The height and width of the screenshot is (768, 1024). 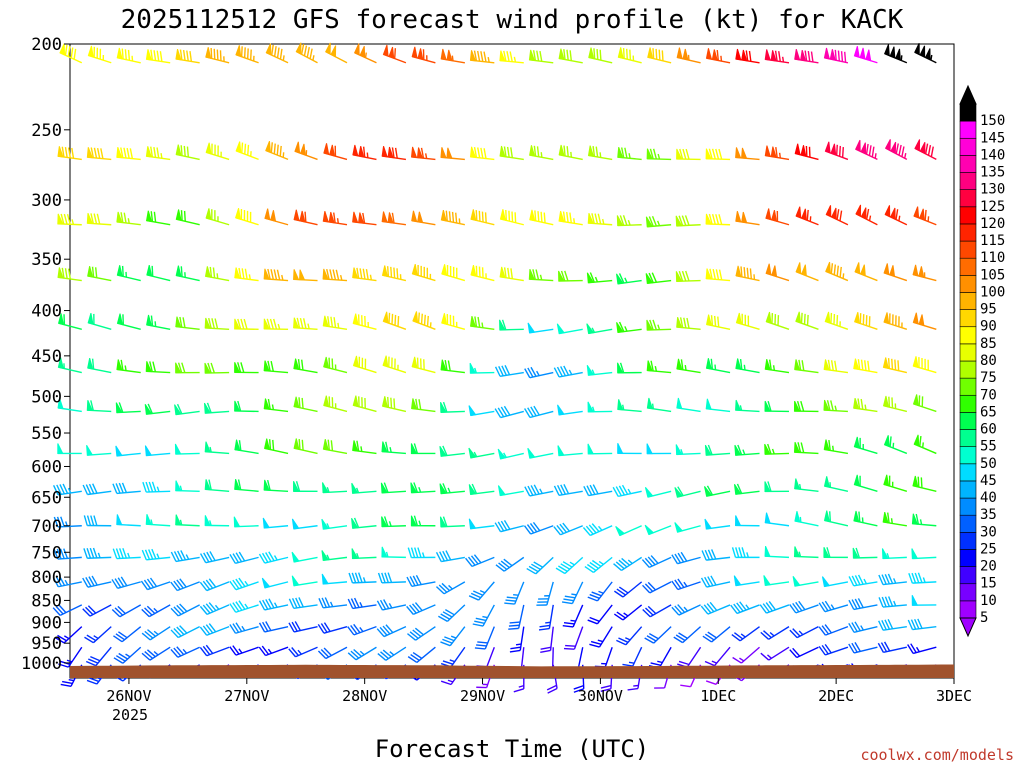 What do you see at coordinates (46, 467) in the screenshot?
I see `y-tick-label: 600` at bounding box center [46, 467].